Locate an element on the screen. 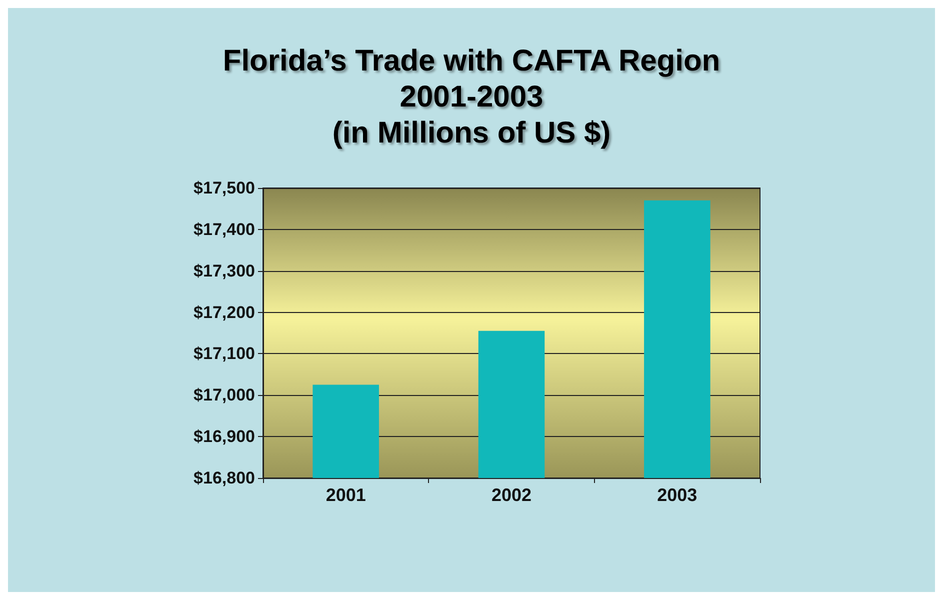  y-tick-label: $17,000 is located at coordinates (224, 395).